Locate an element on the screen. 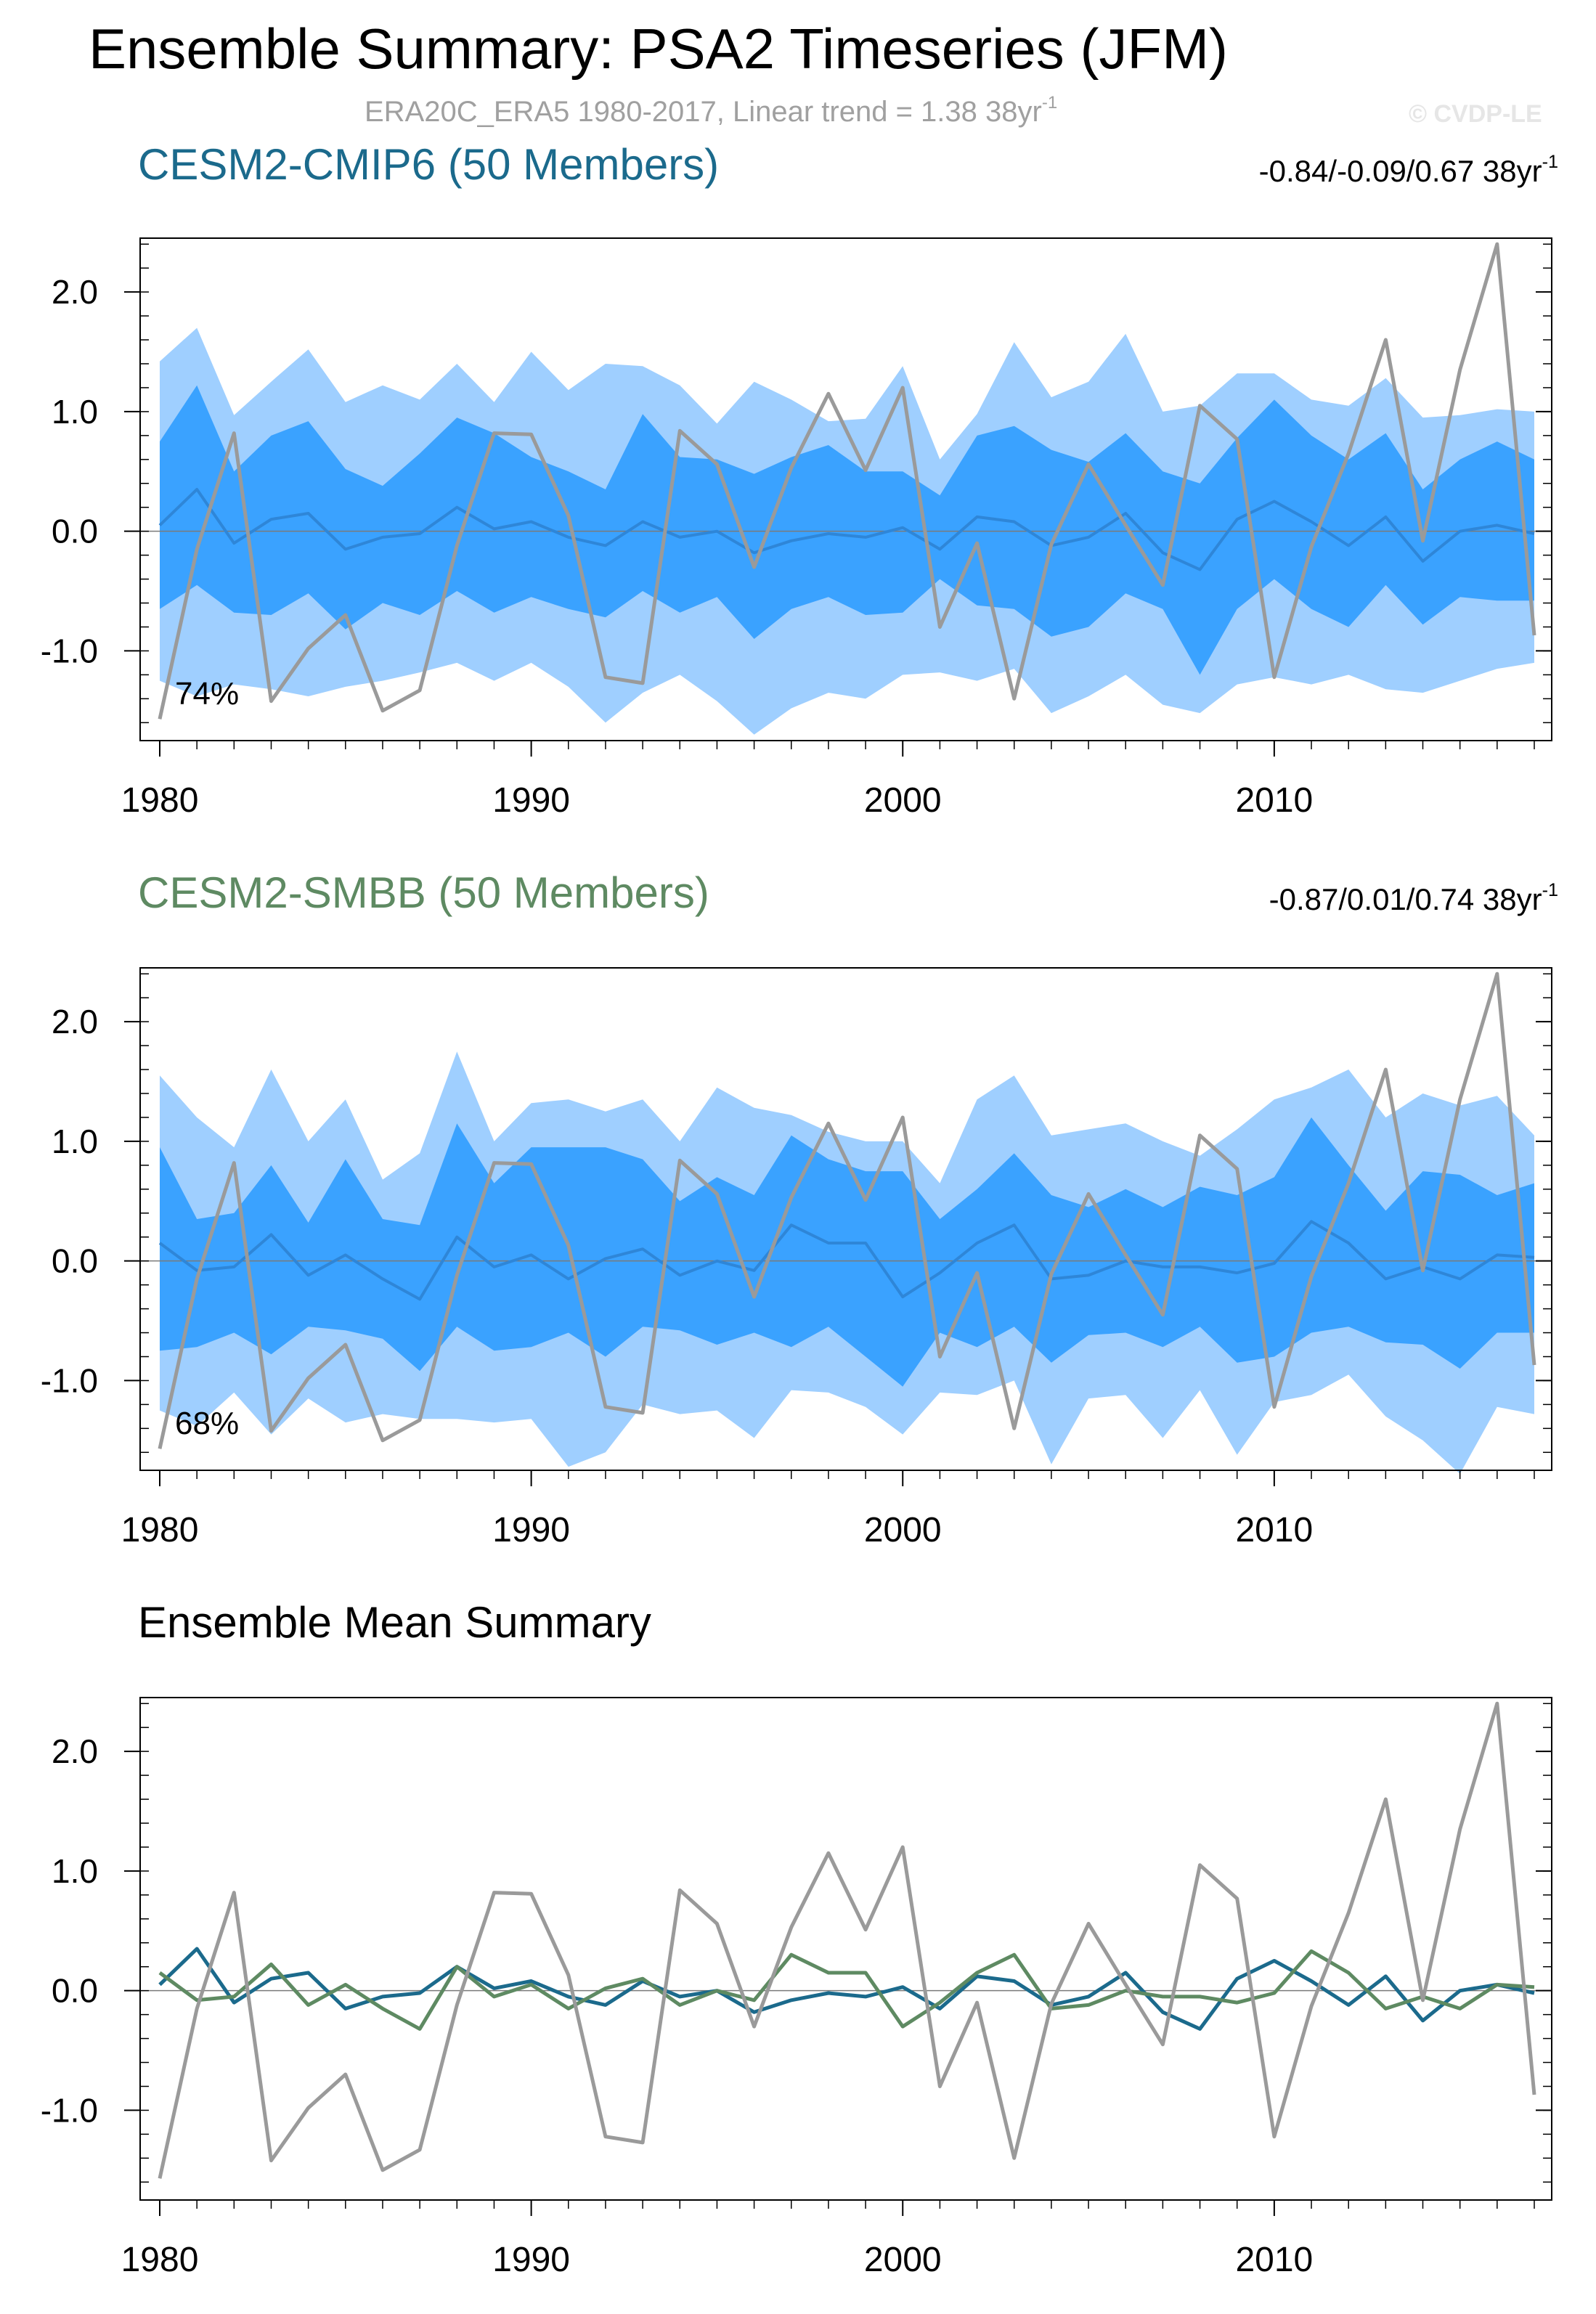 The height and width of the screenshot is (2314, 1596). panel2-trend-label: -0.87/0.01/0.74 38yr-1 is located at coordinates (1413, 899).